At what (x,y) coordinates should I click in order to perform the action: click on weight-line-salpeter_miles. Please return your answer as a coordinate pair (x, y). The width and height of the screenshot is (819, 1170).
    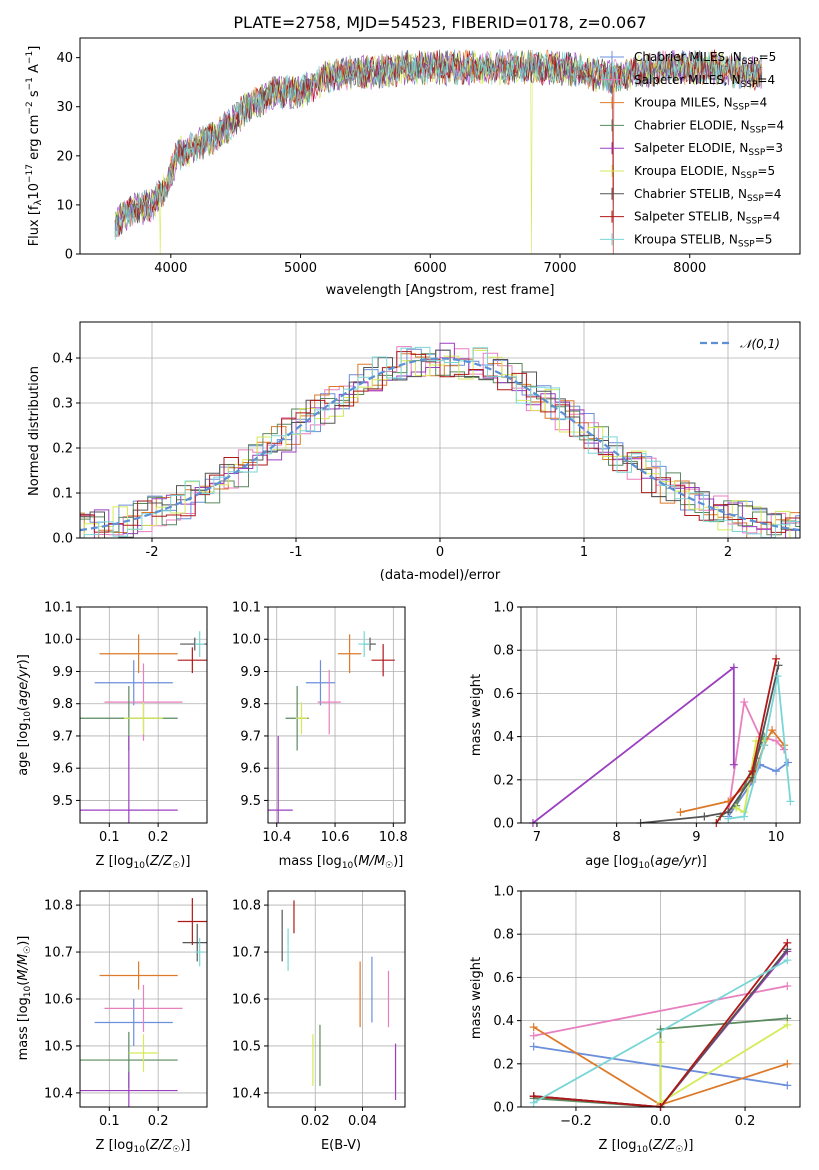
    Looking at the image, I should click on (660, 1011).